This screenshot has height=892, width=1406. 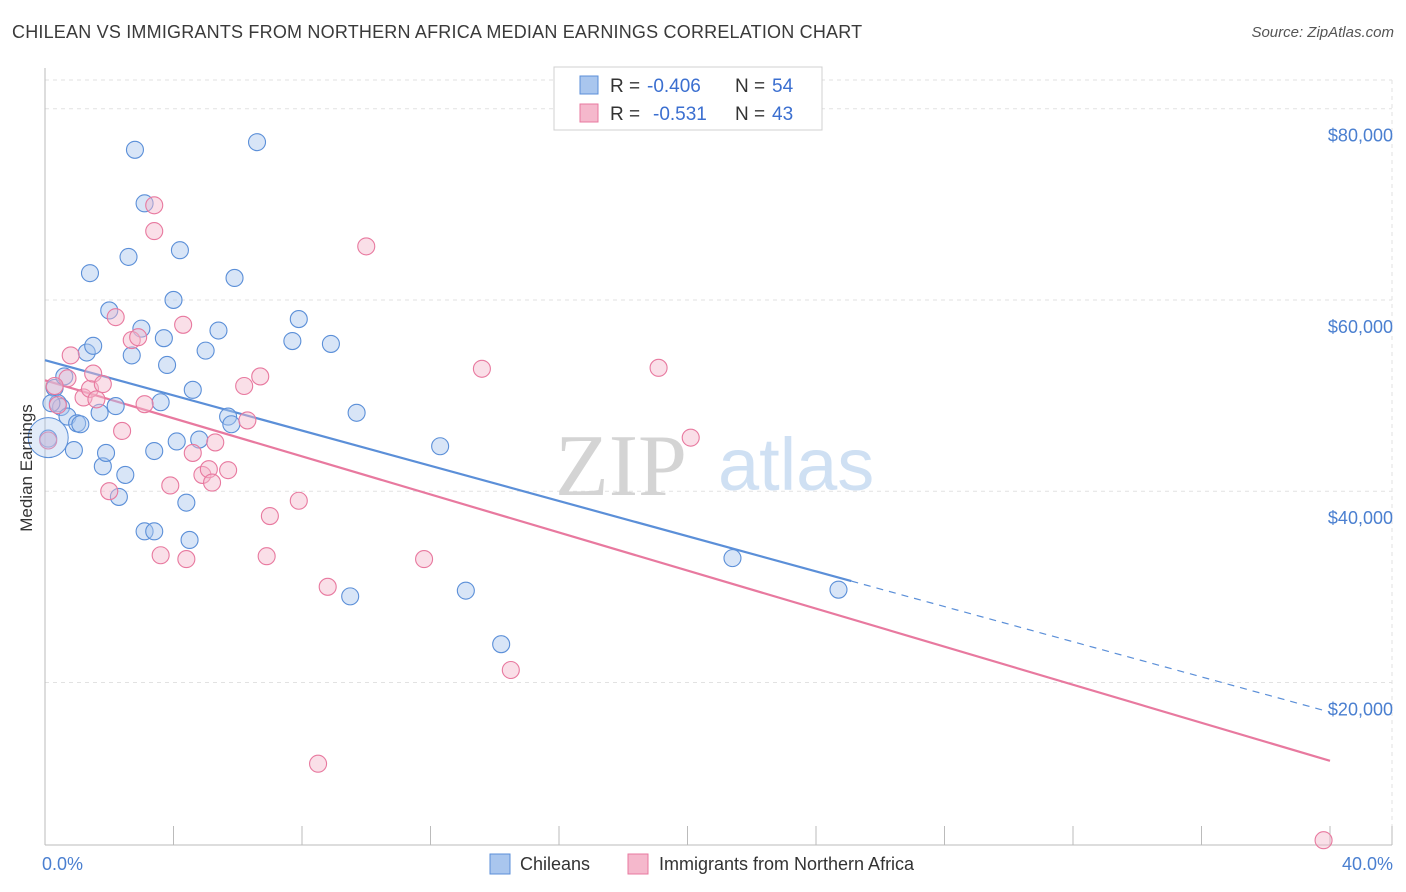 I want to click on x-tick-label: 40.0%, so click(x=1367, y=864).